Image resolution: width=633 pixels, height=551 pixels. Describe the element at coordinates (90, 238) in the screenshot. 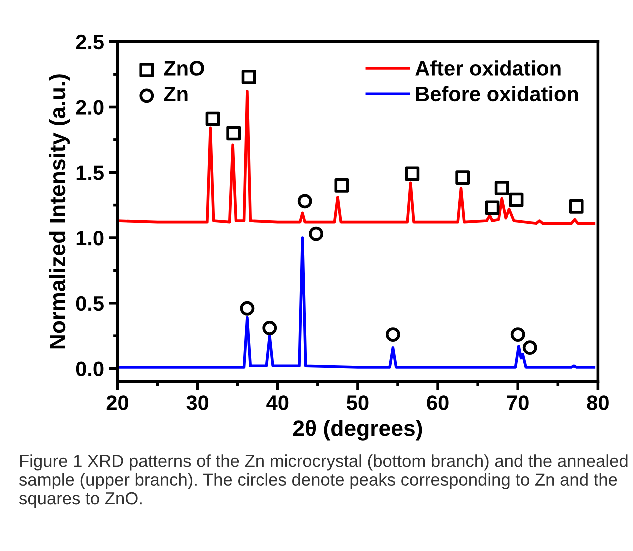

I see `y-tick-label: 1.0` at that location.